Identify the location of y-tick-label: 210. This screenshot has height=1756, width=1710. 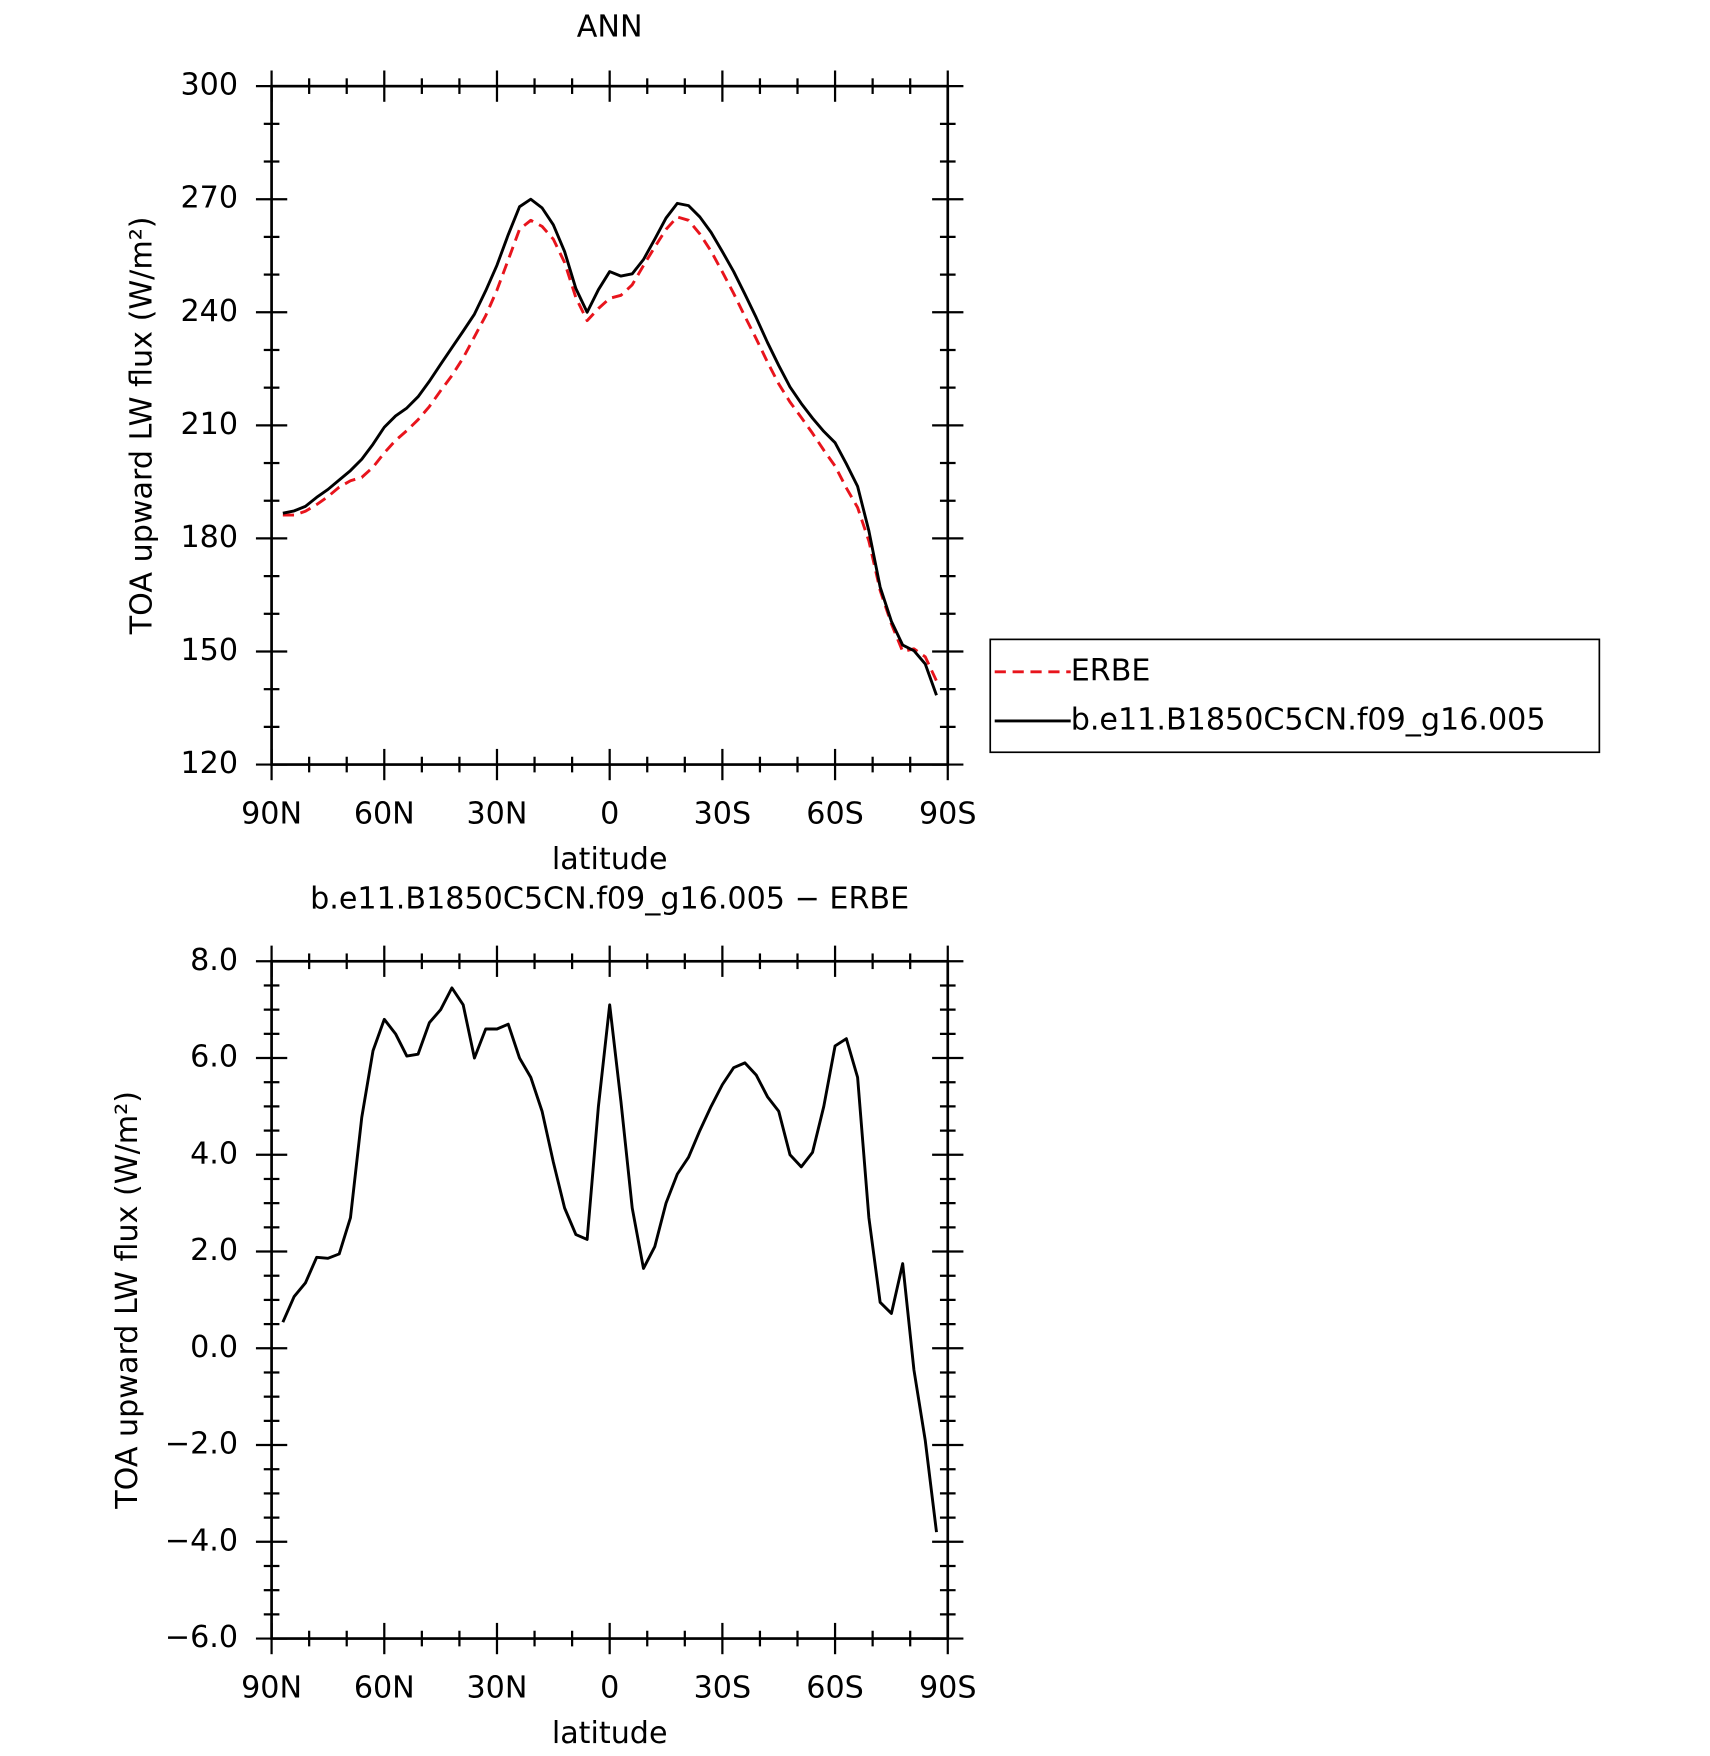
(209, 424).